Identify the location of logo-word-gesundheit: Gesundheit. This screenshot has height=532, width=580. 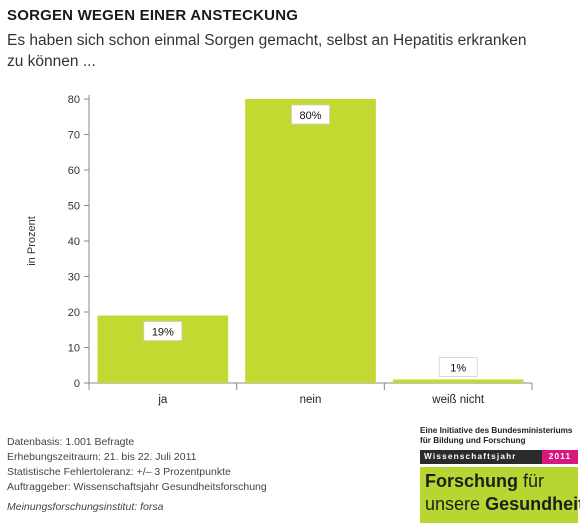
(532, 504).